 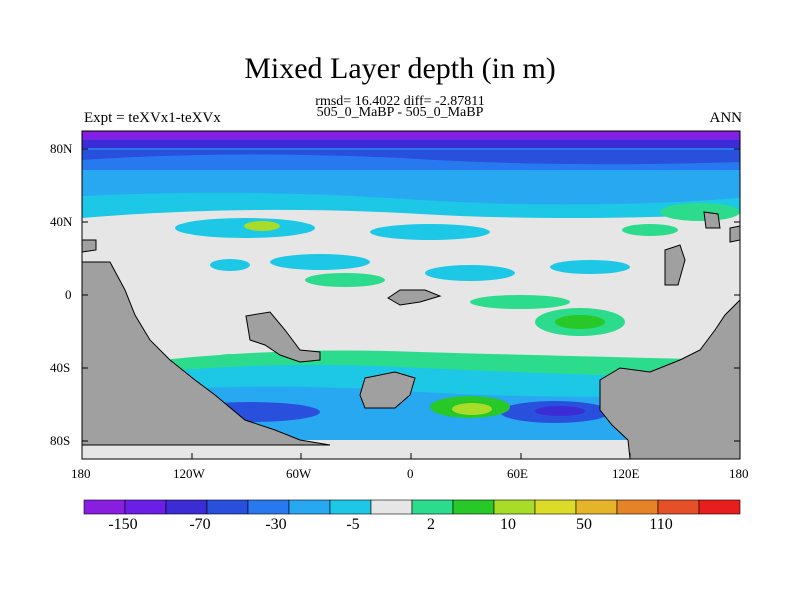 I want to click on lon-label-180e: 180, so click(x=739, y=473).